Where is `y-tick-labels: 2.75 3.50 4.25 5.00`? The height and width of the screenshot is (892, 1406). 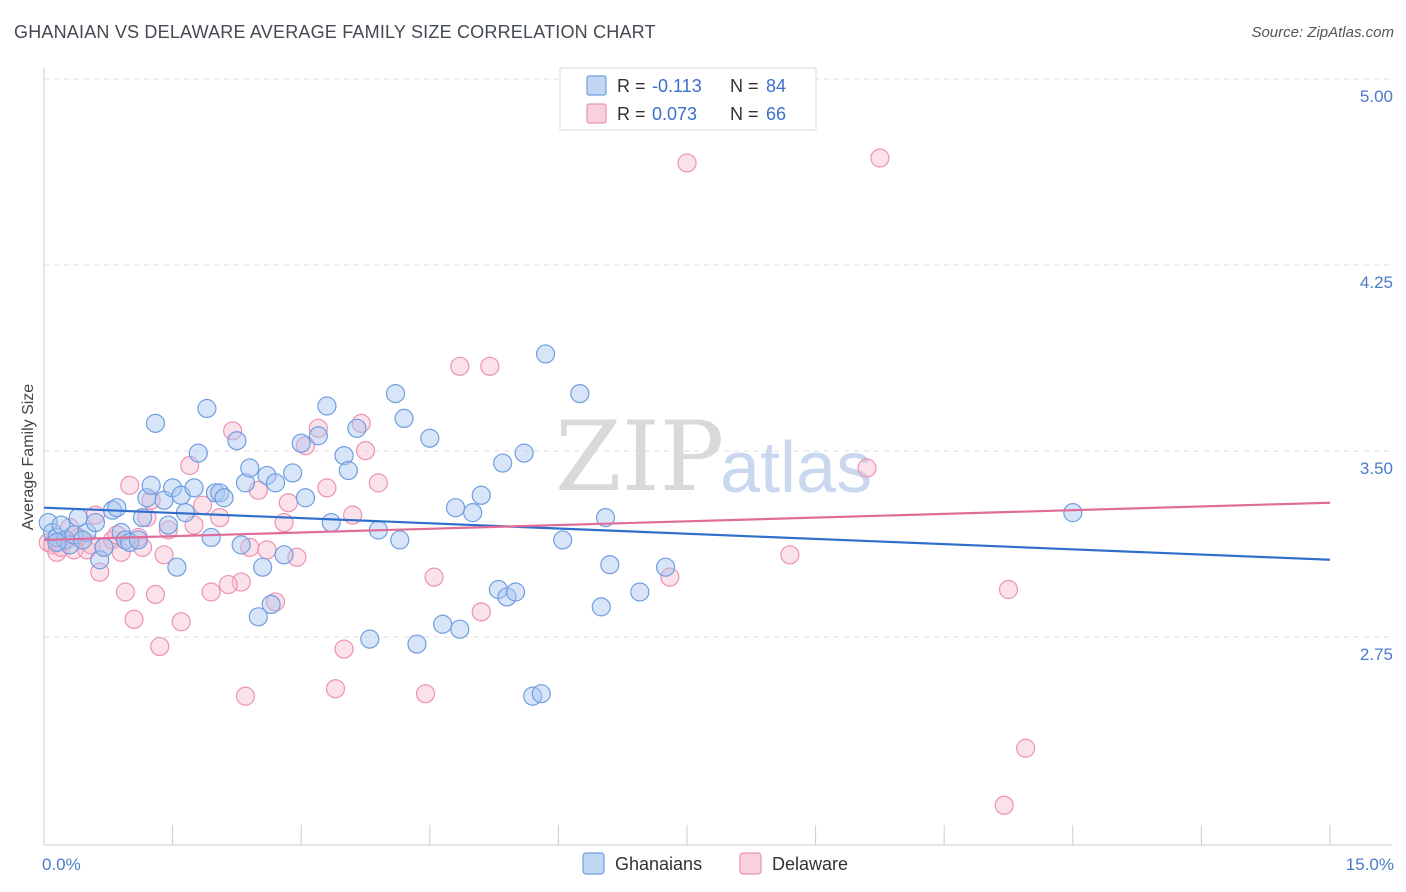 y-tick-labels: 2.75 3.50 4.25 5.00 is located at coordinates (1376, 375).